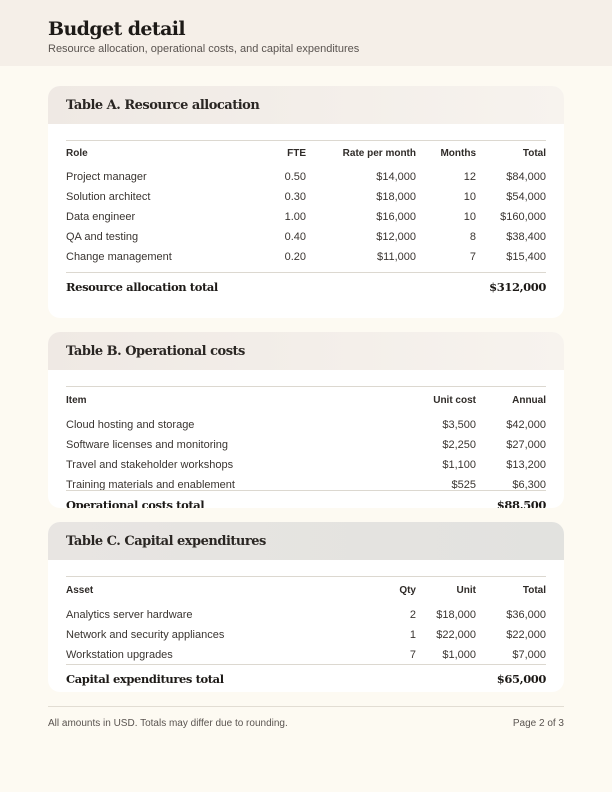  I want to click on table-row: Data engineer 1.00 $16,000 10 $160,000, so click(306, 217).